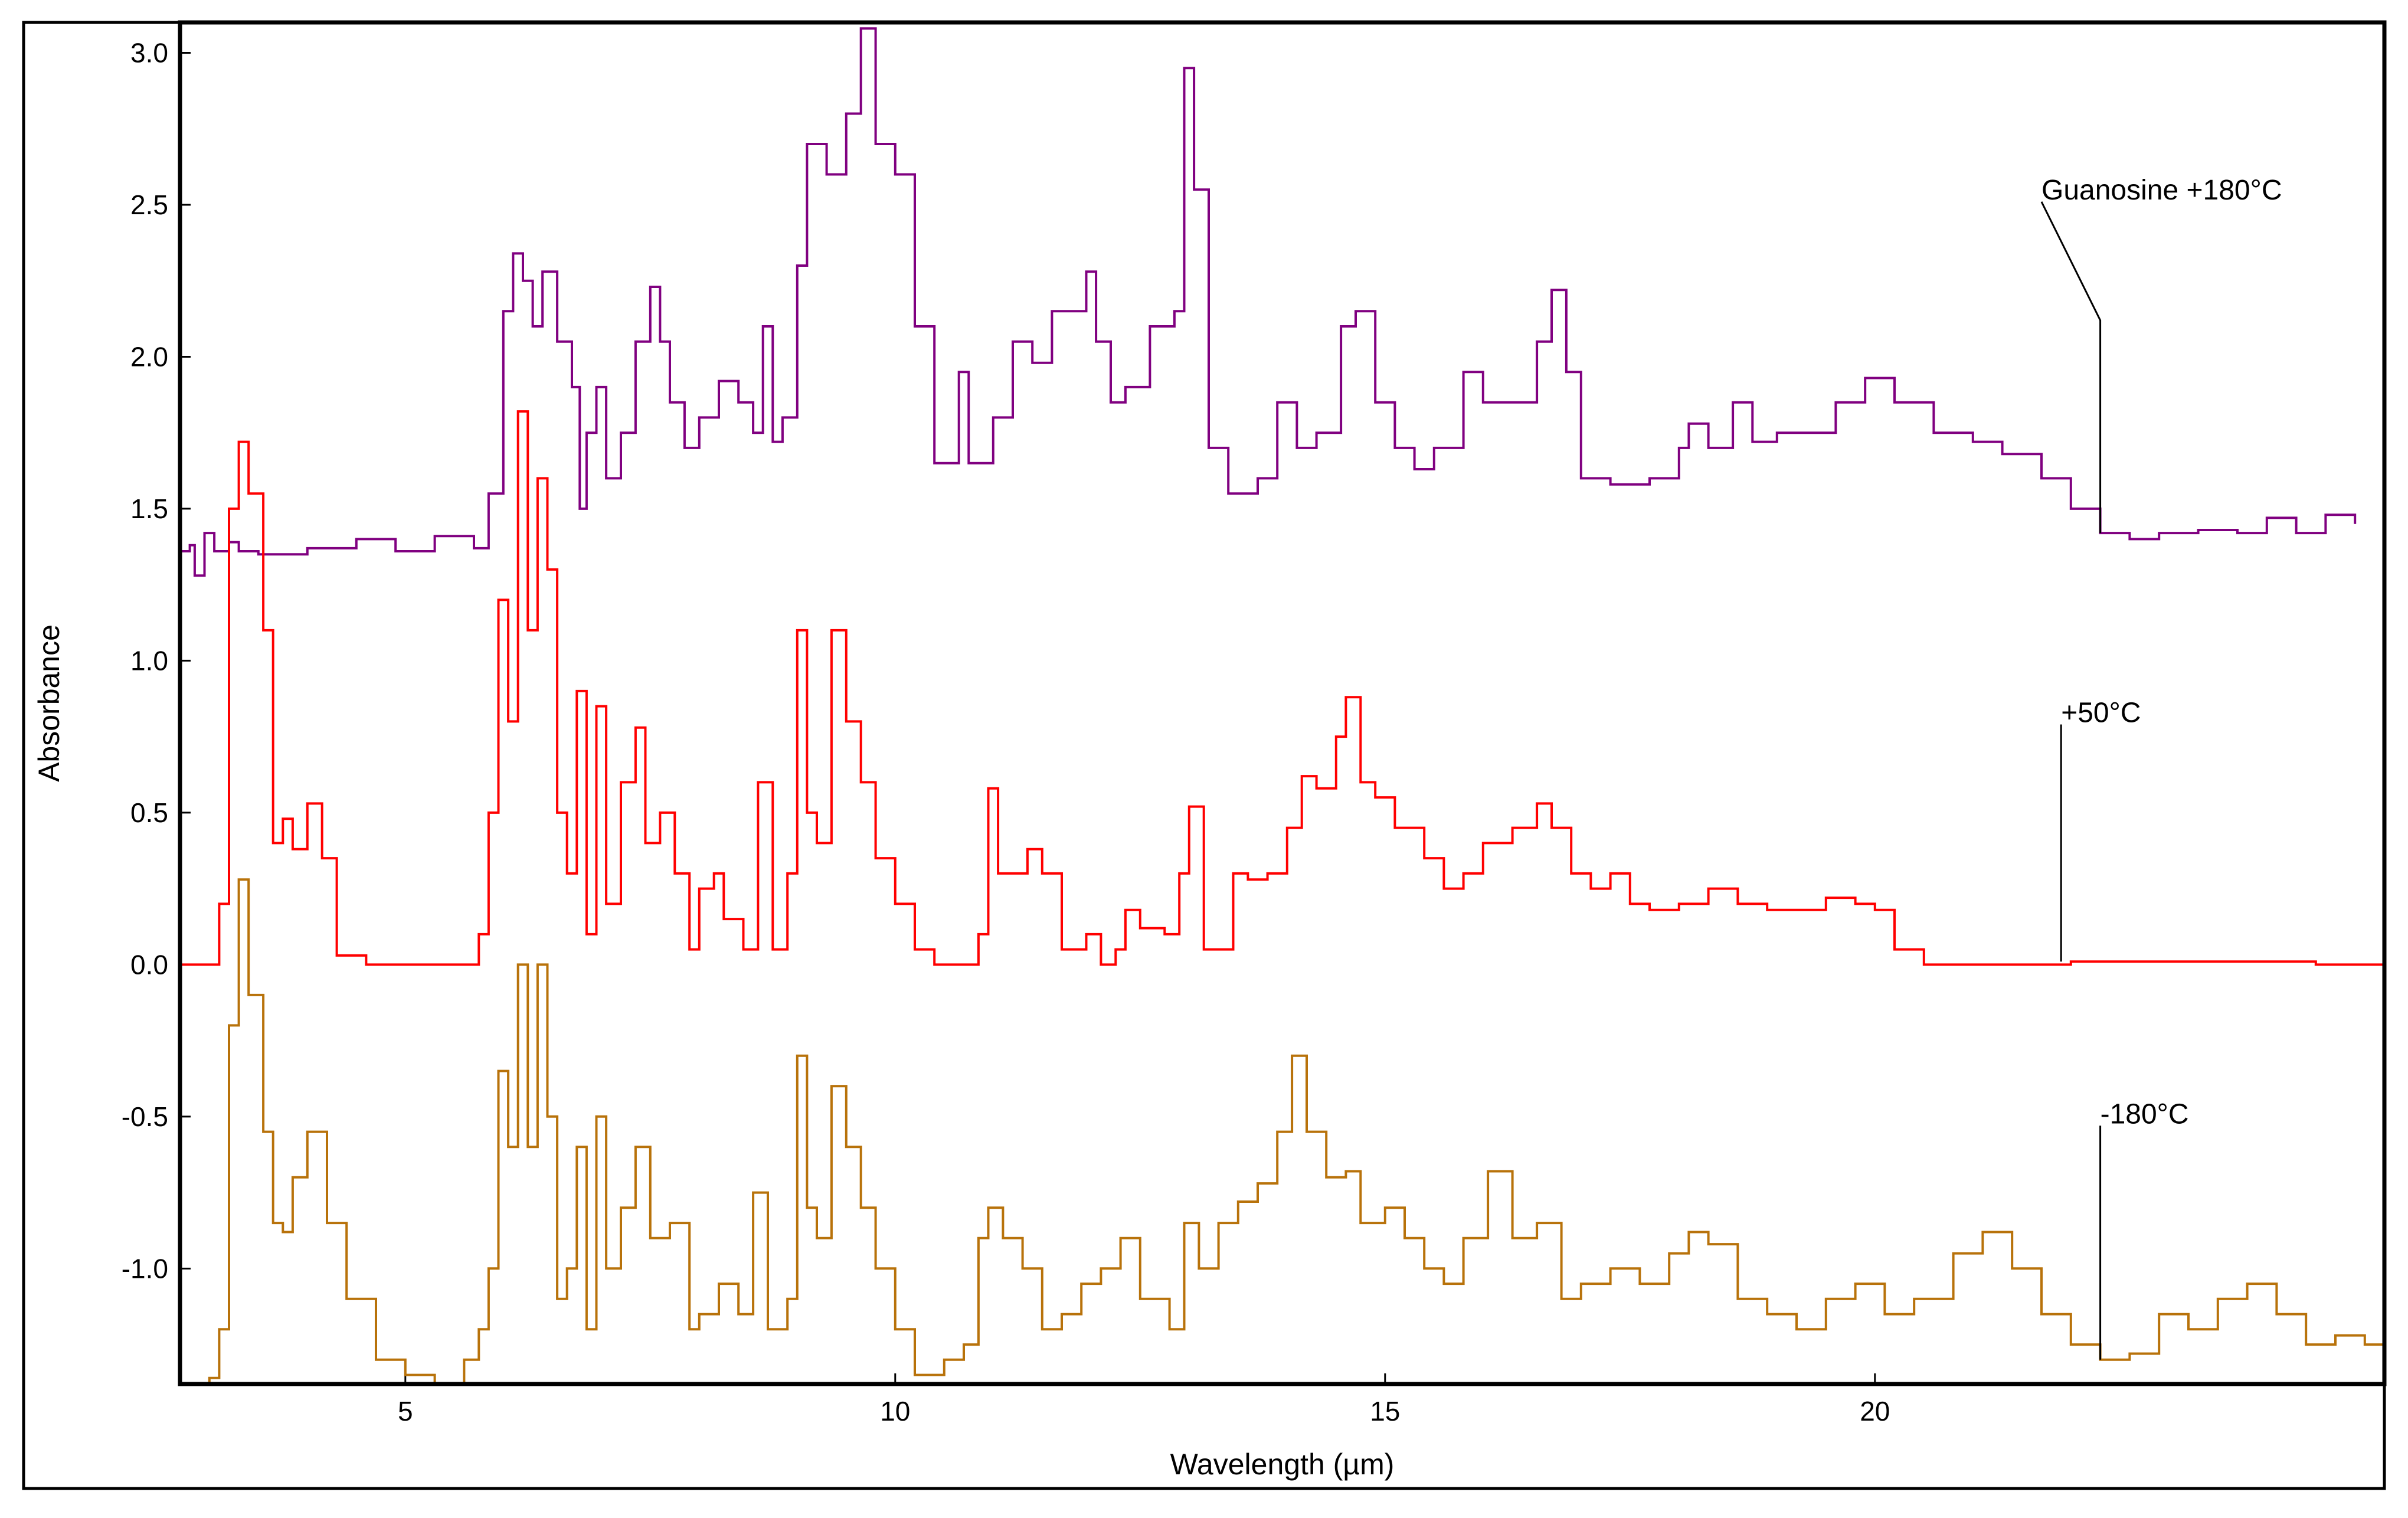 The height and width of the screenshot is (1518, 2408). I want to click on y-tick-label: -0.5, so click(145, 1116).